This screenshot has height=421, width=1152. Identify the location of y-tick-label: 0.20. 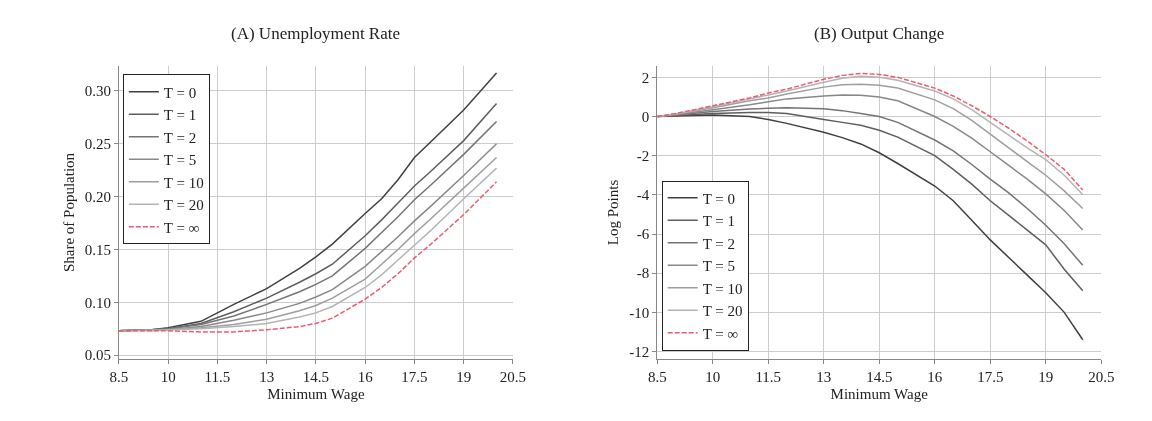
(97, 196).